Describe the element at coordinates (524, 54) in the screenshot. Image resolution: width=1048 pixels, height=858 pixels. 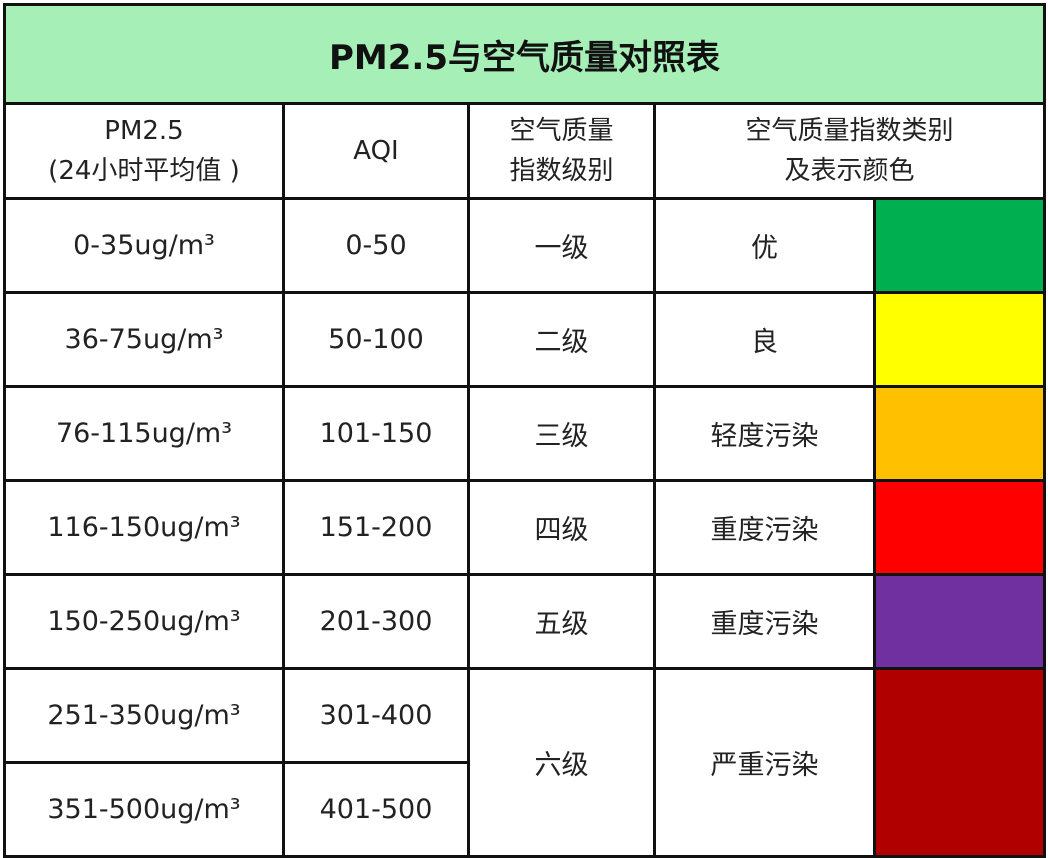
I see `table-title: PM2.5与空气质量对照表` at that location.